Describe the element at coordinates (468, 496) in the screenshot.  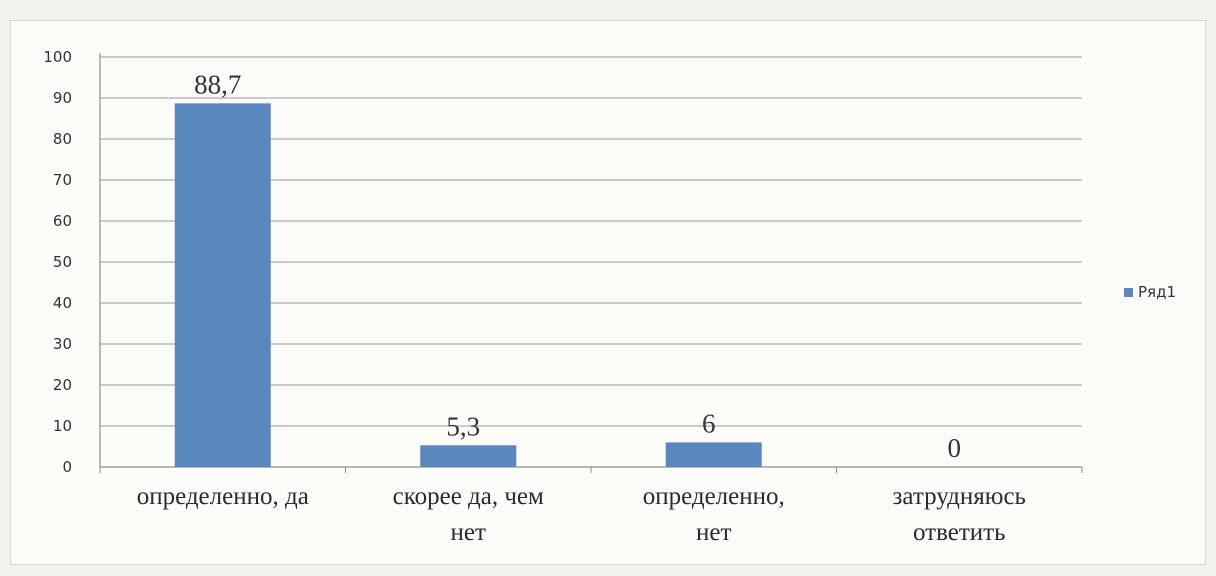
I see `category-label-line: скорее да, чем` at that location.